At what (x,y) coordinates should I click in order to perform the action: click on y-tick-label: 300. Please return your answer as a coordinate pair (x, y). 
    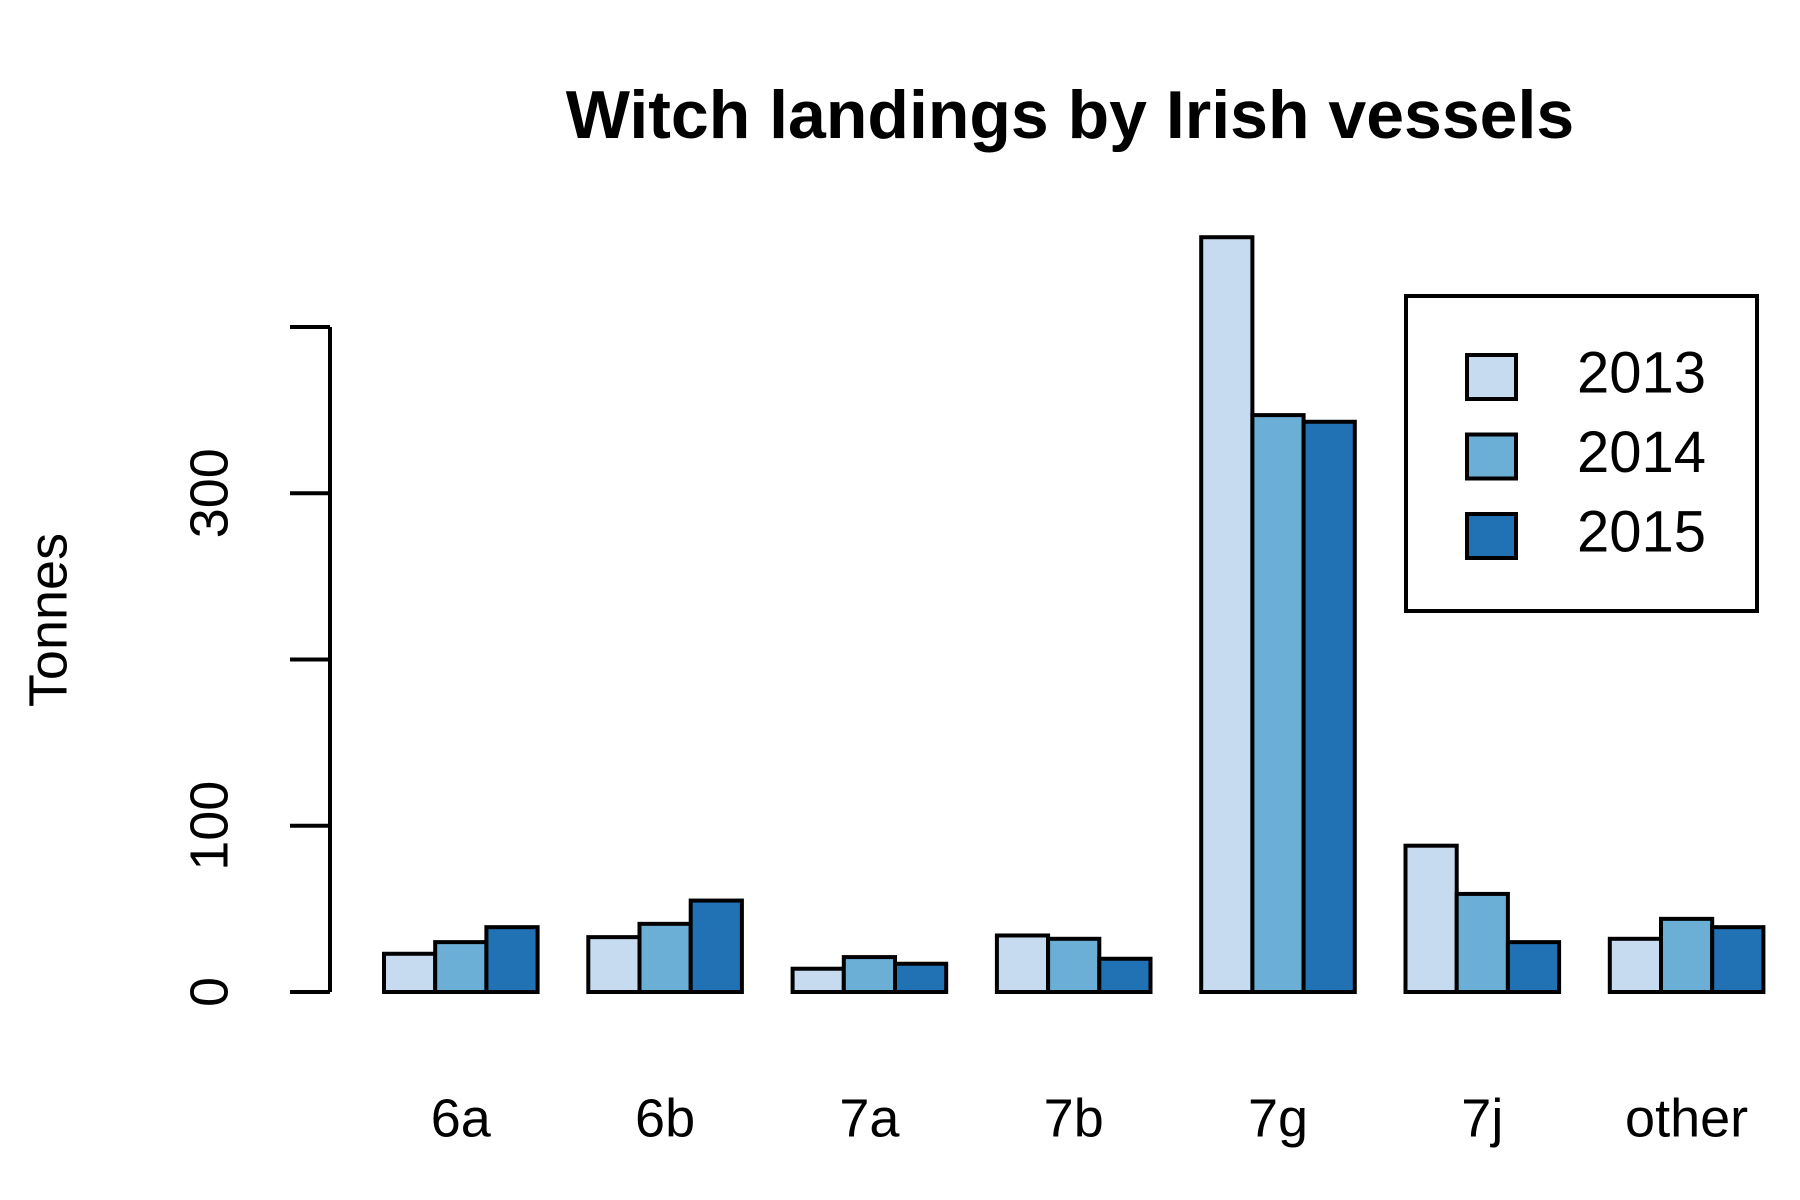
    Looking at the image, I should click on (209, 493).